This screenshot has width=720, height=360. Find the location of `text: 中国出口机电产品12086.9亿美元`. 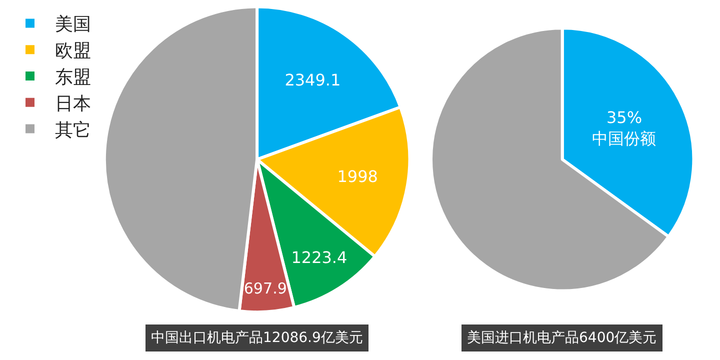

text: 中国出口机电产品12086.9亿美元 is located at coordinates (257, 338).